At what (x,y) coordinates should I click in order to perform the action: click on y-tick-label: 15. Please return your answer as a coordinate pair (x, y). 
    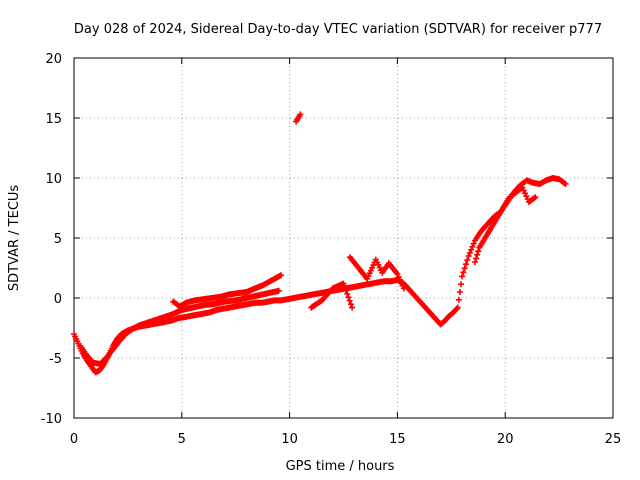
    Looking at the image, I should click on (53, 119).